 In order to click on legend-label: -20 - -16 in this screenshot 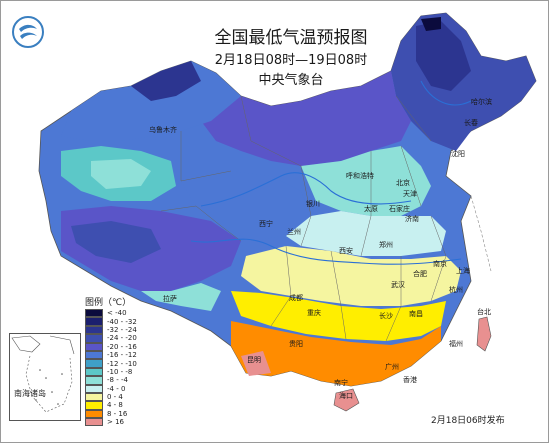, I will do `click(122, 346)`.